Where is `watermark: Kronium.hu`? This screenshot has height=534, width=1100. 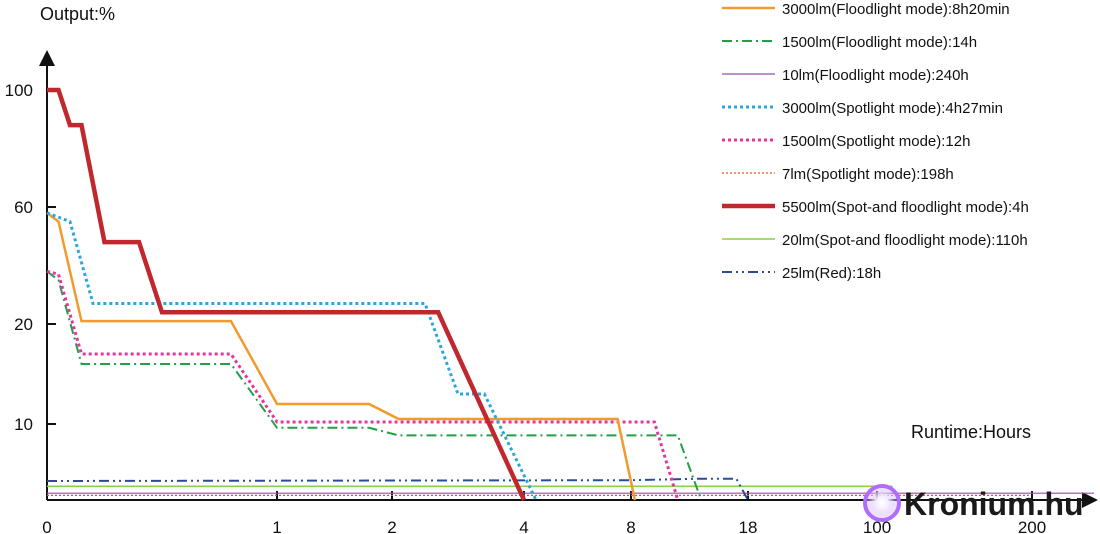
watermark: Kronium.hu is located at coordinates (973, 503).